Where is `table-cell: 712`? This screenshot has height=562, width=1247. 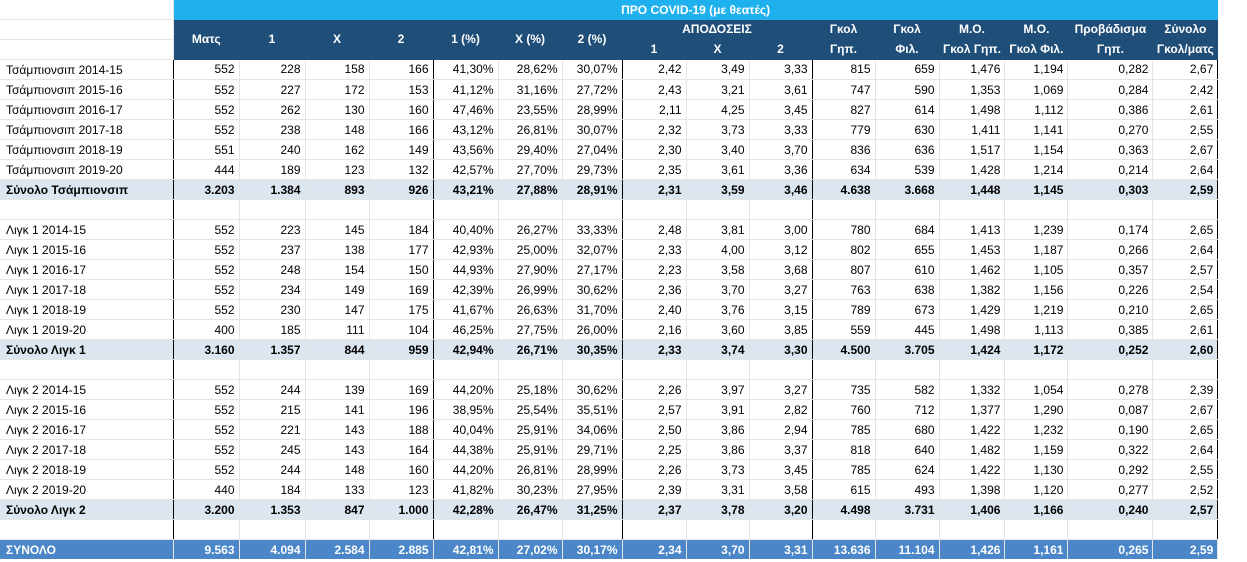
table-cell: 712 is located at coordinates (907, 409).